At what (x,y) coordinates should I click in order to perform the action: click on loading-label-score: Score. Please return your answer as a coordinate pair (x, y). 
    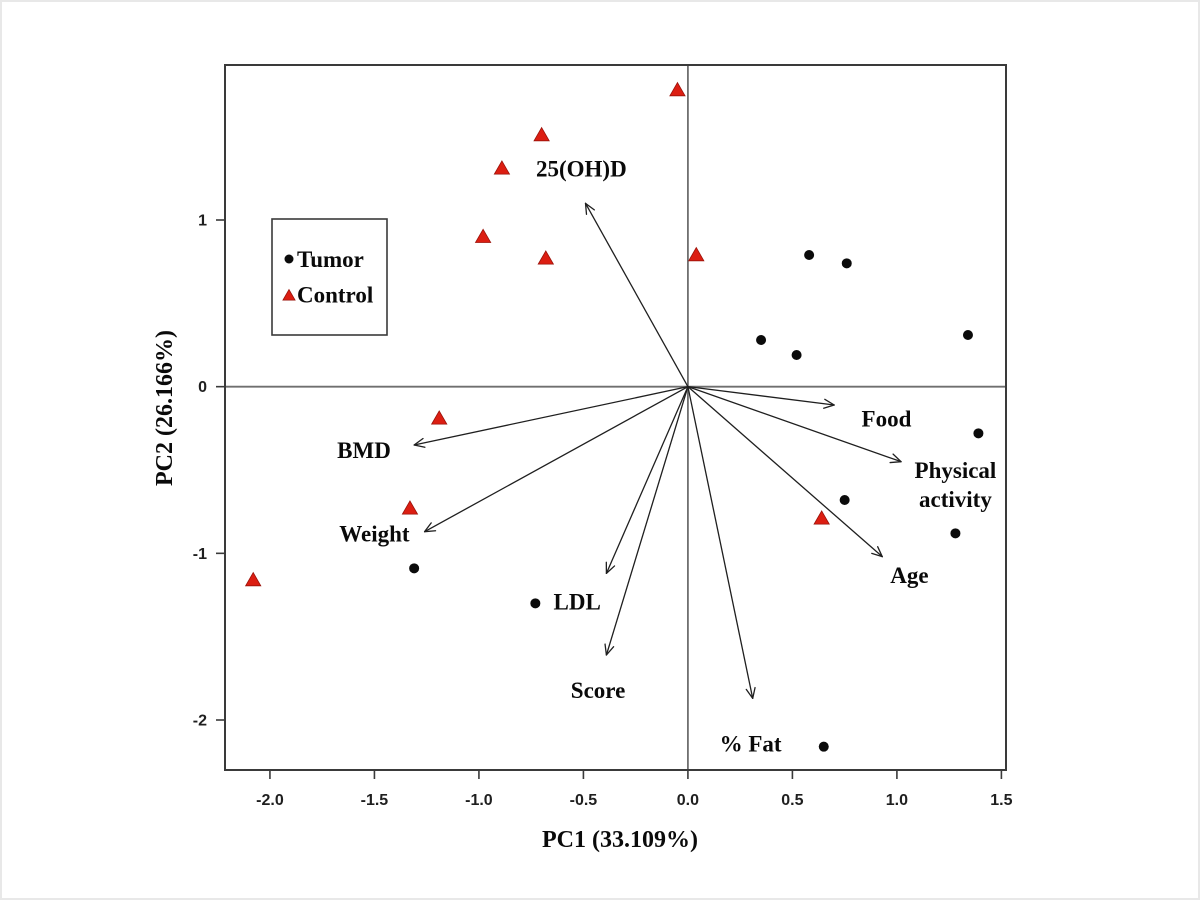
    Looking at the image, I should click on (598, 690).